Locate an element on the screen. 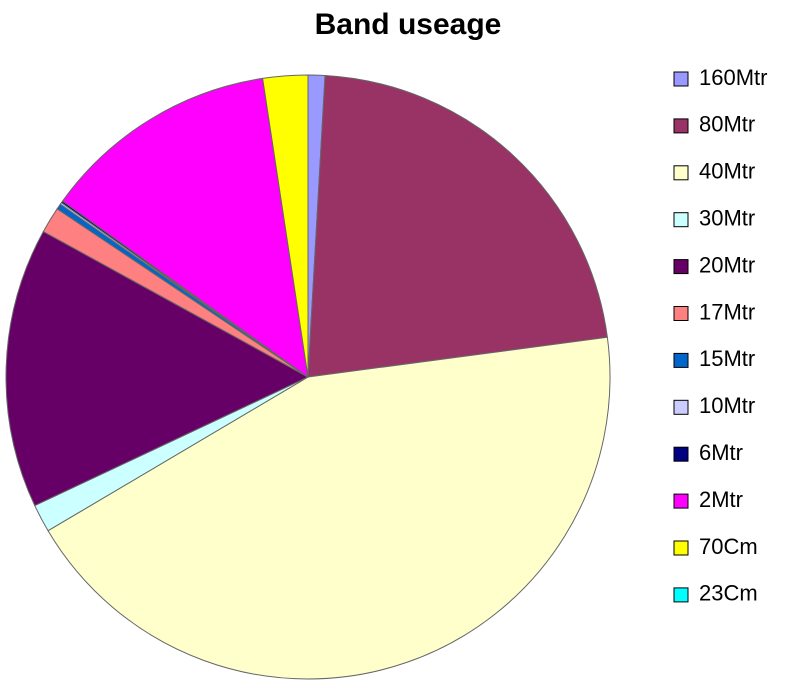  legend-label: 20Mtr is located at coordinates (727, 264).